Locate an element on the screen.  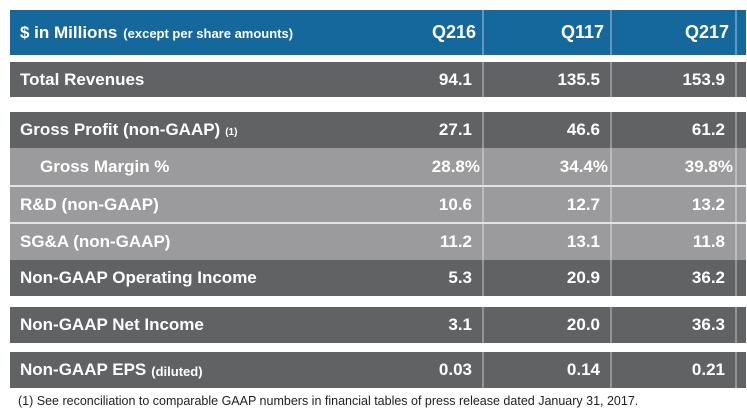
table-title-cell: $ in Millions (except per share amounts) is located at coordinates (183, 32).